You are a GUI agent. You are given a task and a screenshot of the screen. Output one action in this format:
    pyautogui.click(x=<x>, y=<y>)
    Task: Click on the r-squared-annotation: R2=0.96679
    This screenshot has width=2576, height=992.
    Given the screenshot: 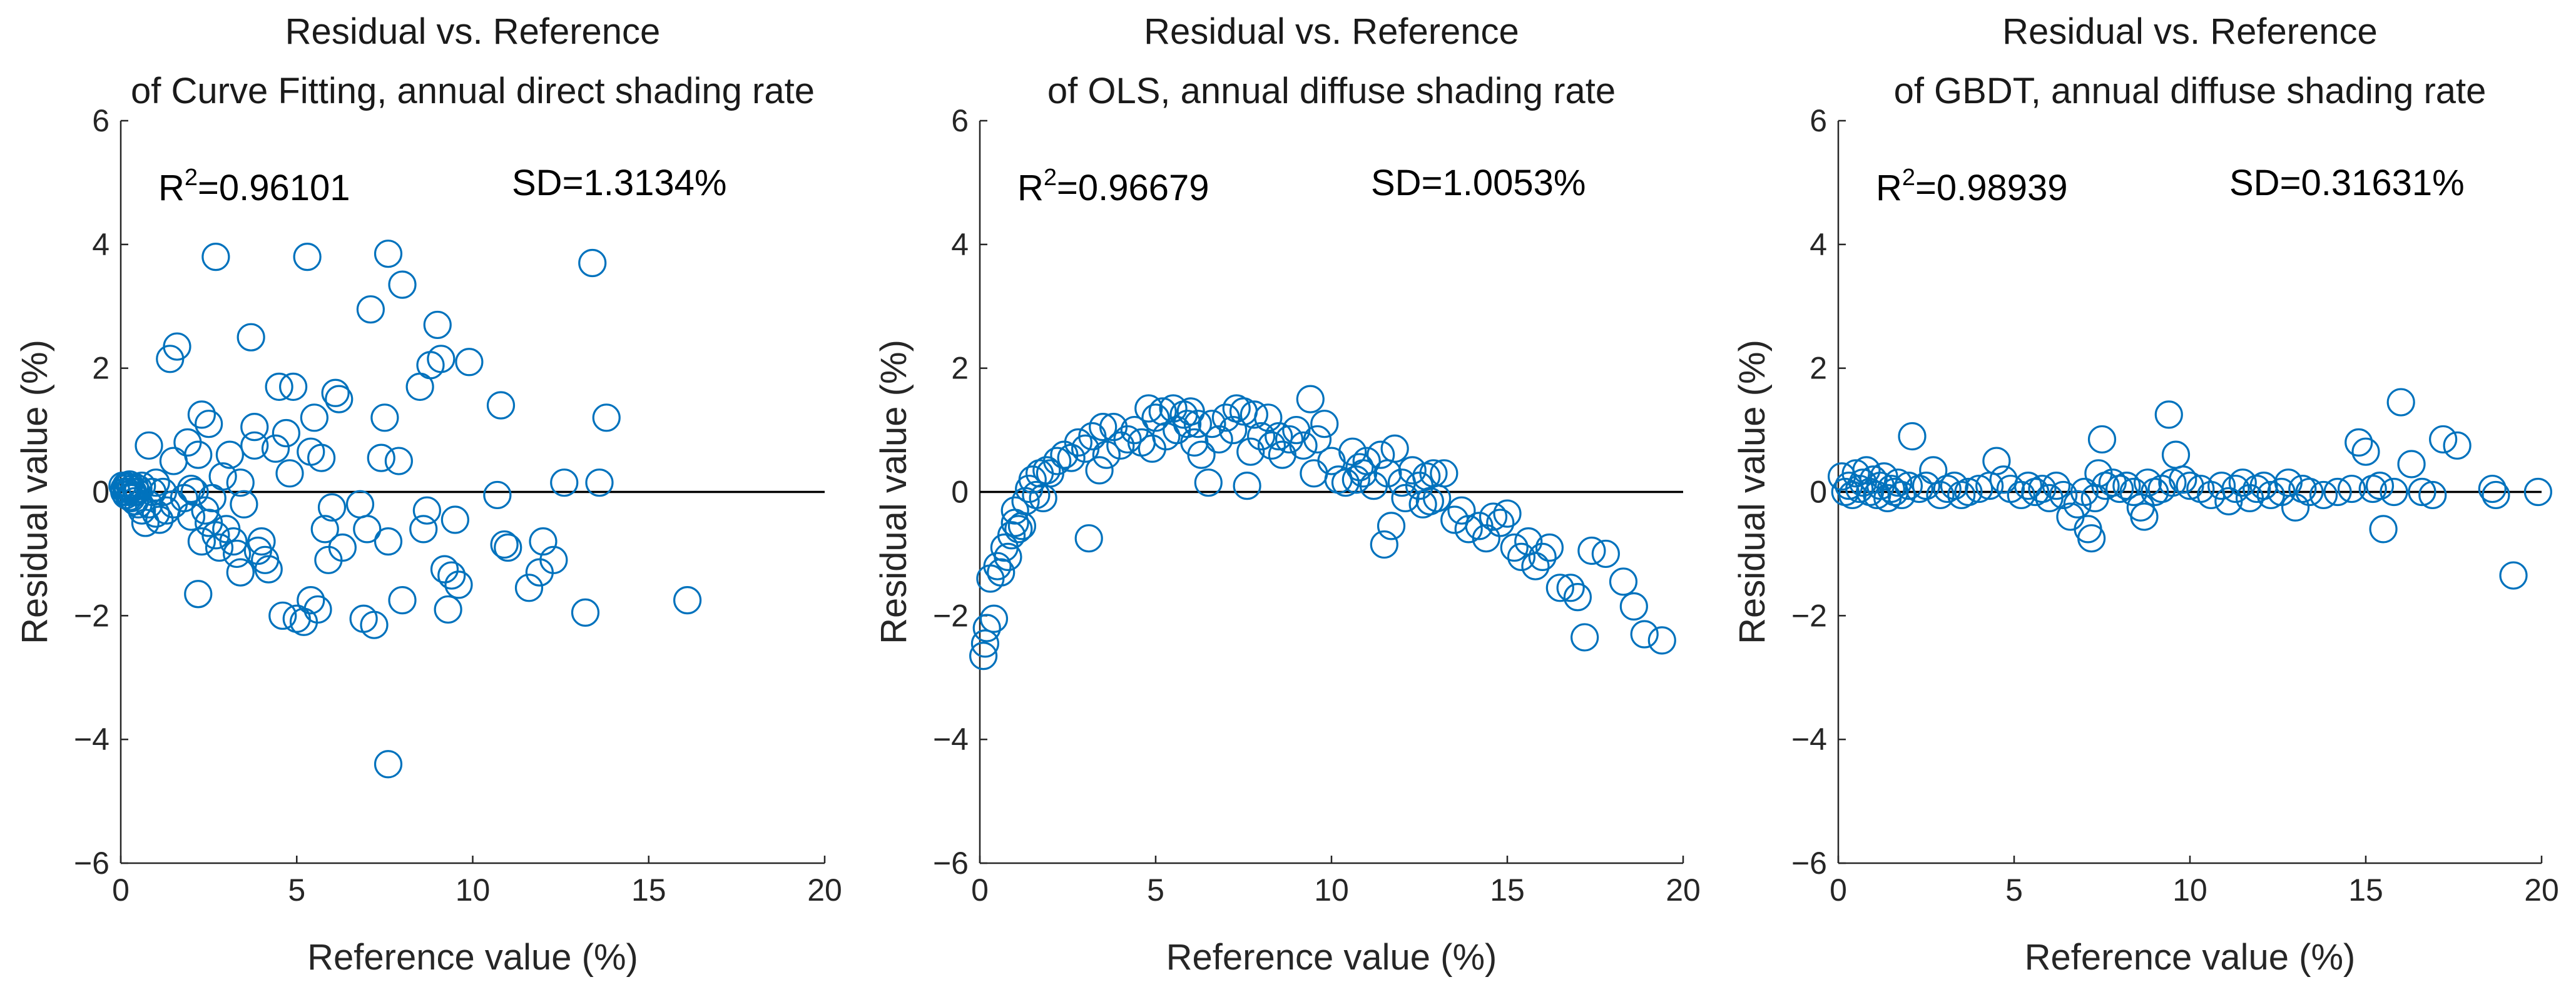 What is the action you would take?
    pyautogui.click(x=1113, y=186)
    